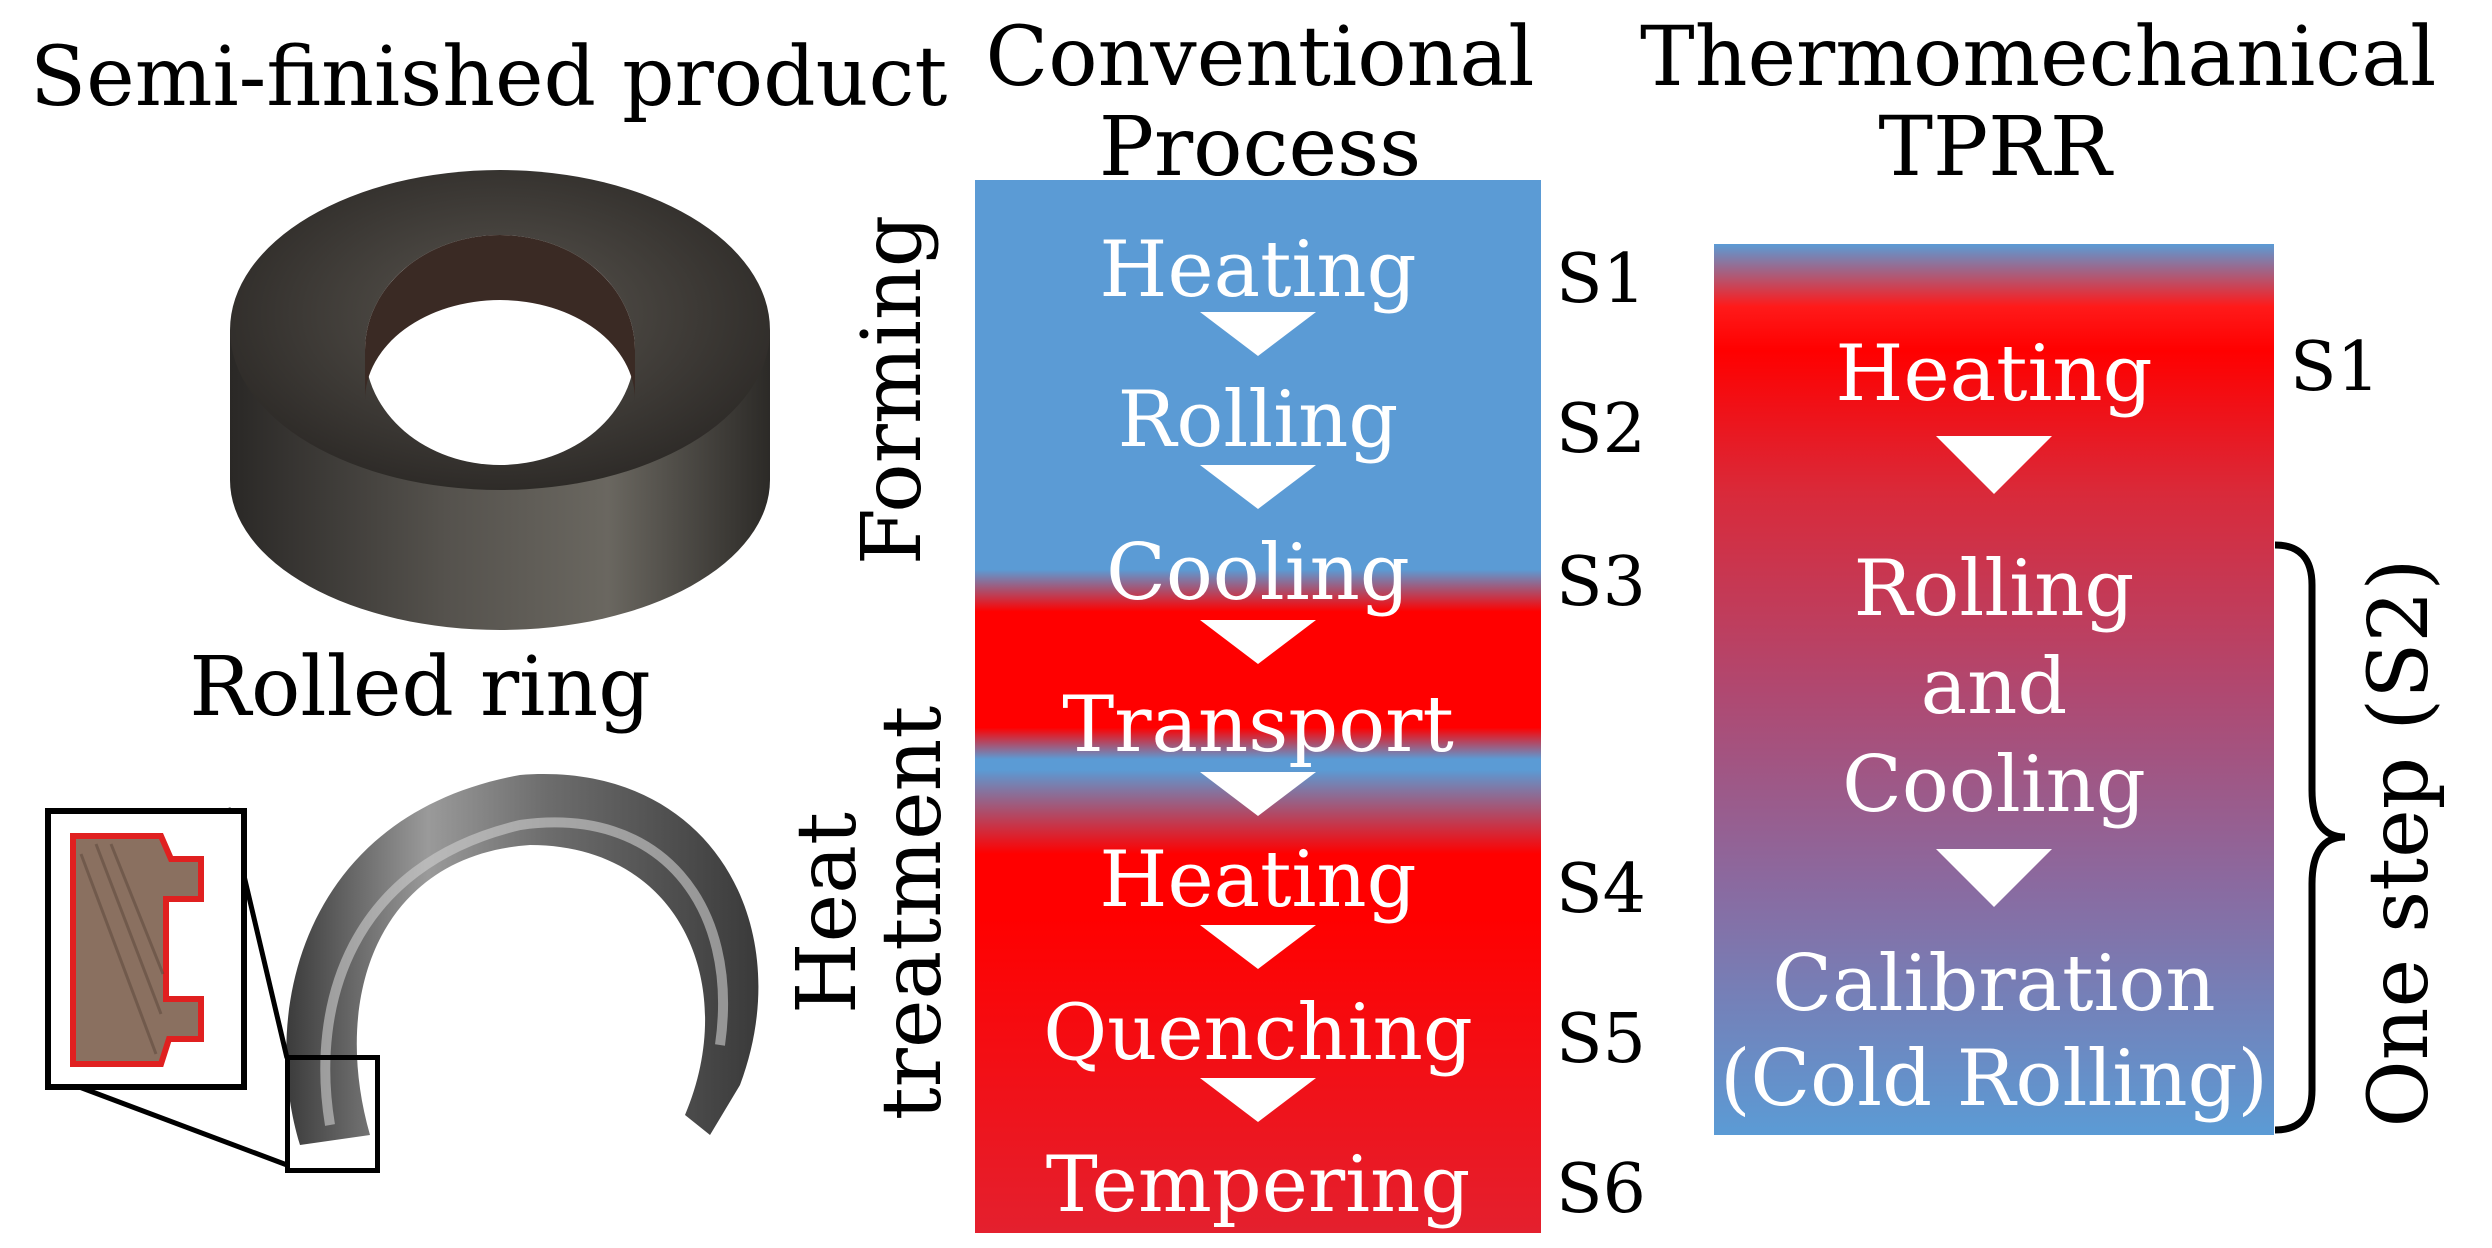 Image resolution: width=2492 pixels, height=1248 pixels. Describe the element at coordinates (1601, 889) in the screenshot. I see `conv-label-s4: S4` at that location.